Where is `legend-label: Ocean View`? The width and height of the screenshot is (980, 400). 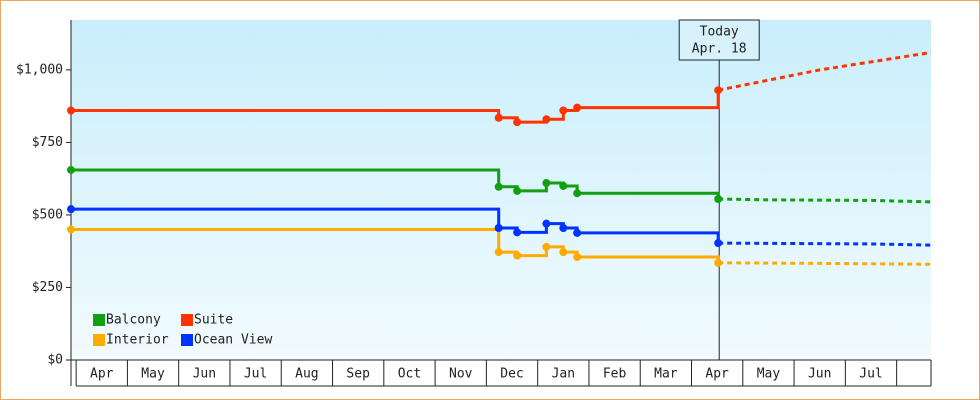 legend-label: Ocean View is located at coordinates (233, 340).